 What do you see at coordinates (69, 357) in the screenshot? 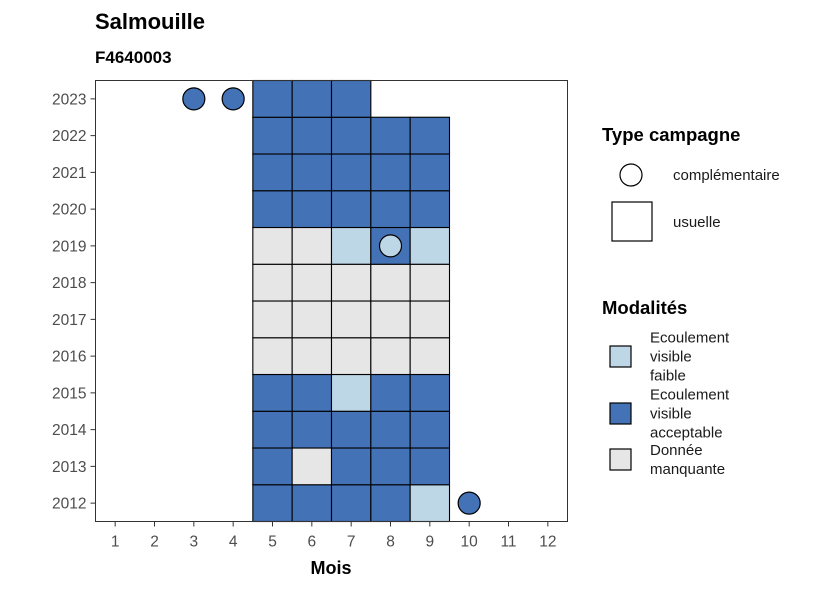
I see `y-tick-label-2016: 2016` at bounding box center [69, 357].